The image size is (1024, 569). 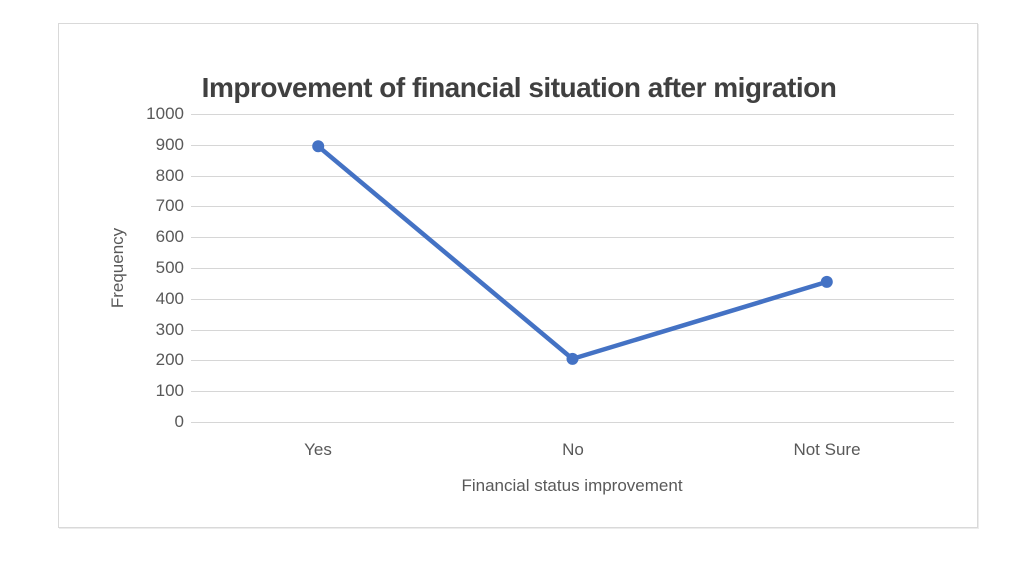 I want to click on y-axis-tick-label: 600, so click(x=169, y=236).